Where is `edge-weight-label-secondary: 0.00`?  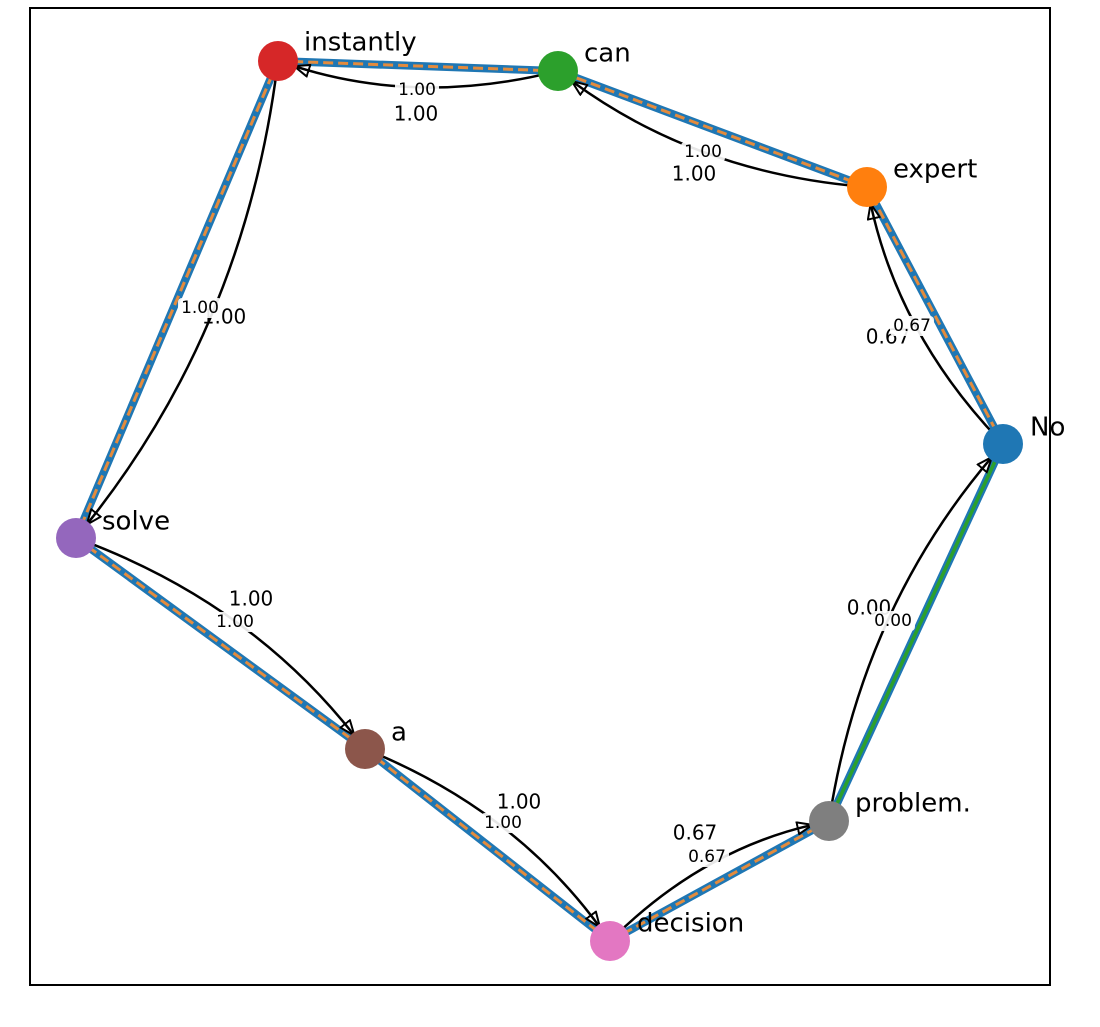
edge-weight-label-secondary: 0.00 is located at coordinates (893, 621).